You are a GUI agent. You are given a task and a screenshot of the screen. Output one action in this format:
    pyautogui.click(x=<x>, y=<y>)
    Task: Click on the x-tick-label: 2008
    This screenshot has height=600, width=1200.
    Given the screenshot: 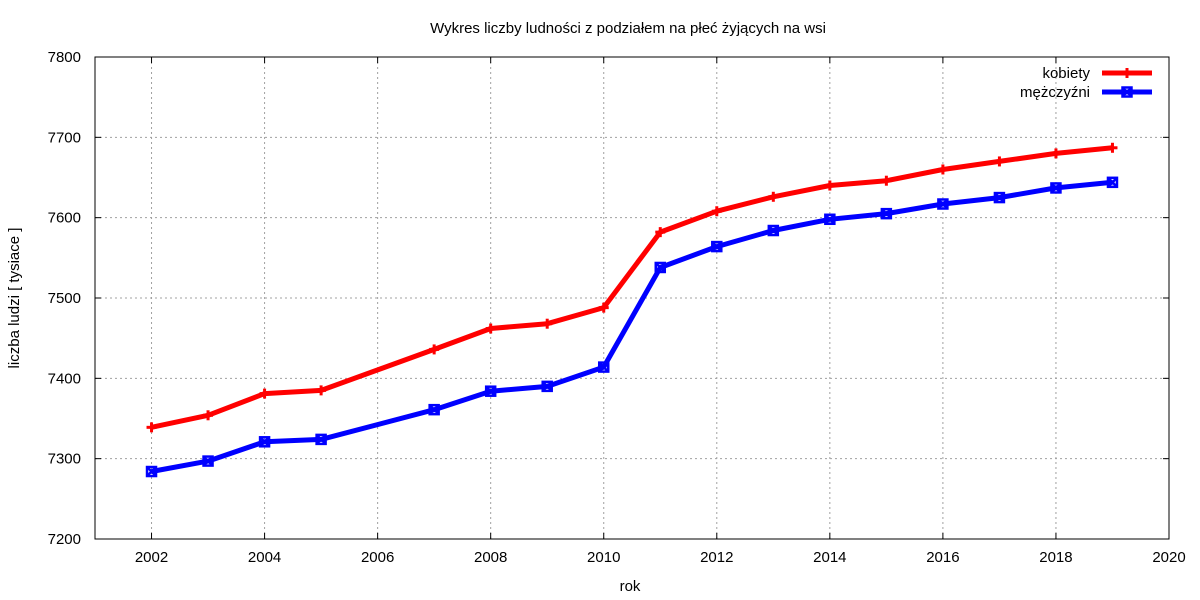 What is the action you would take?
    pyautogui.click(x=490, y=557)
    